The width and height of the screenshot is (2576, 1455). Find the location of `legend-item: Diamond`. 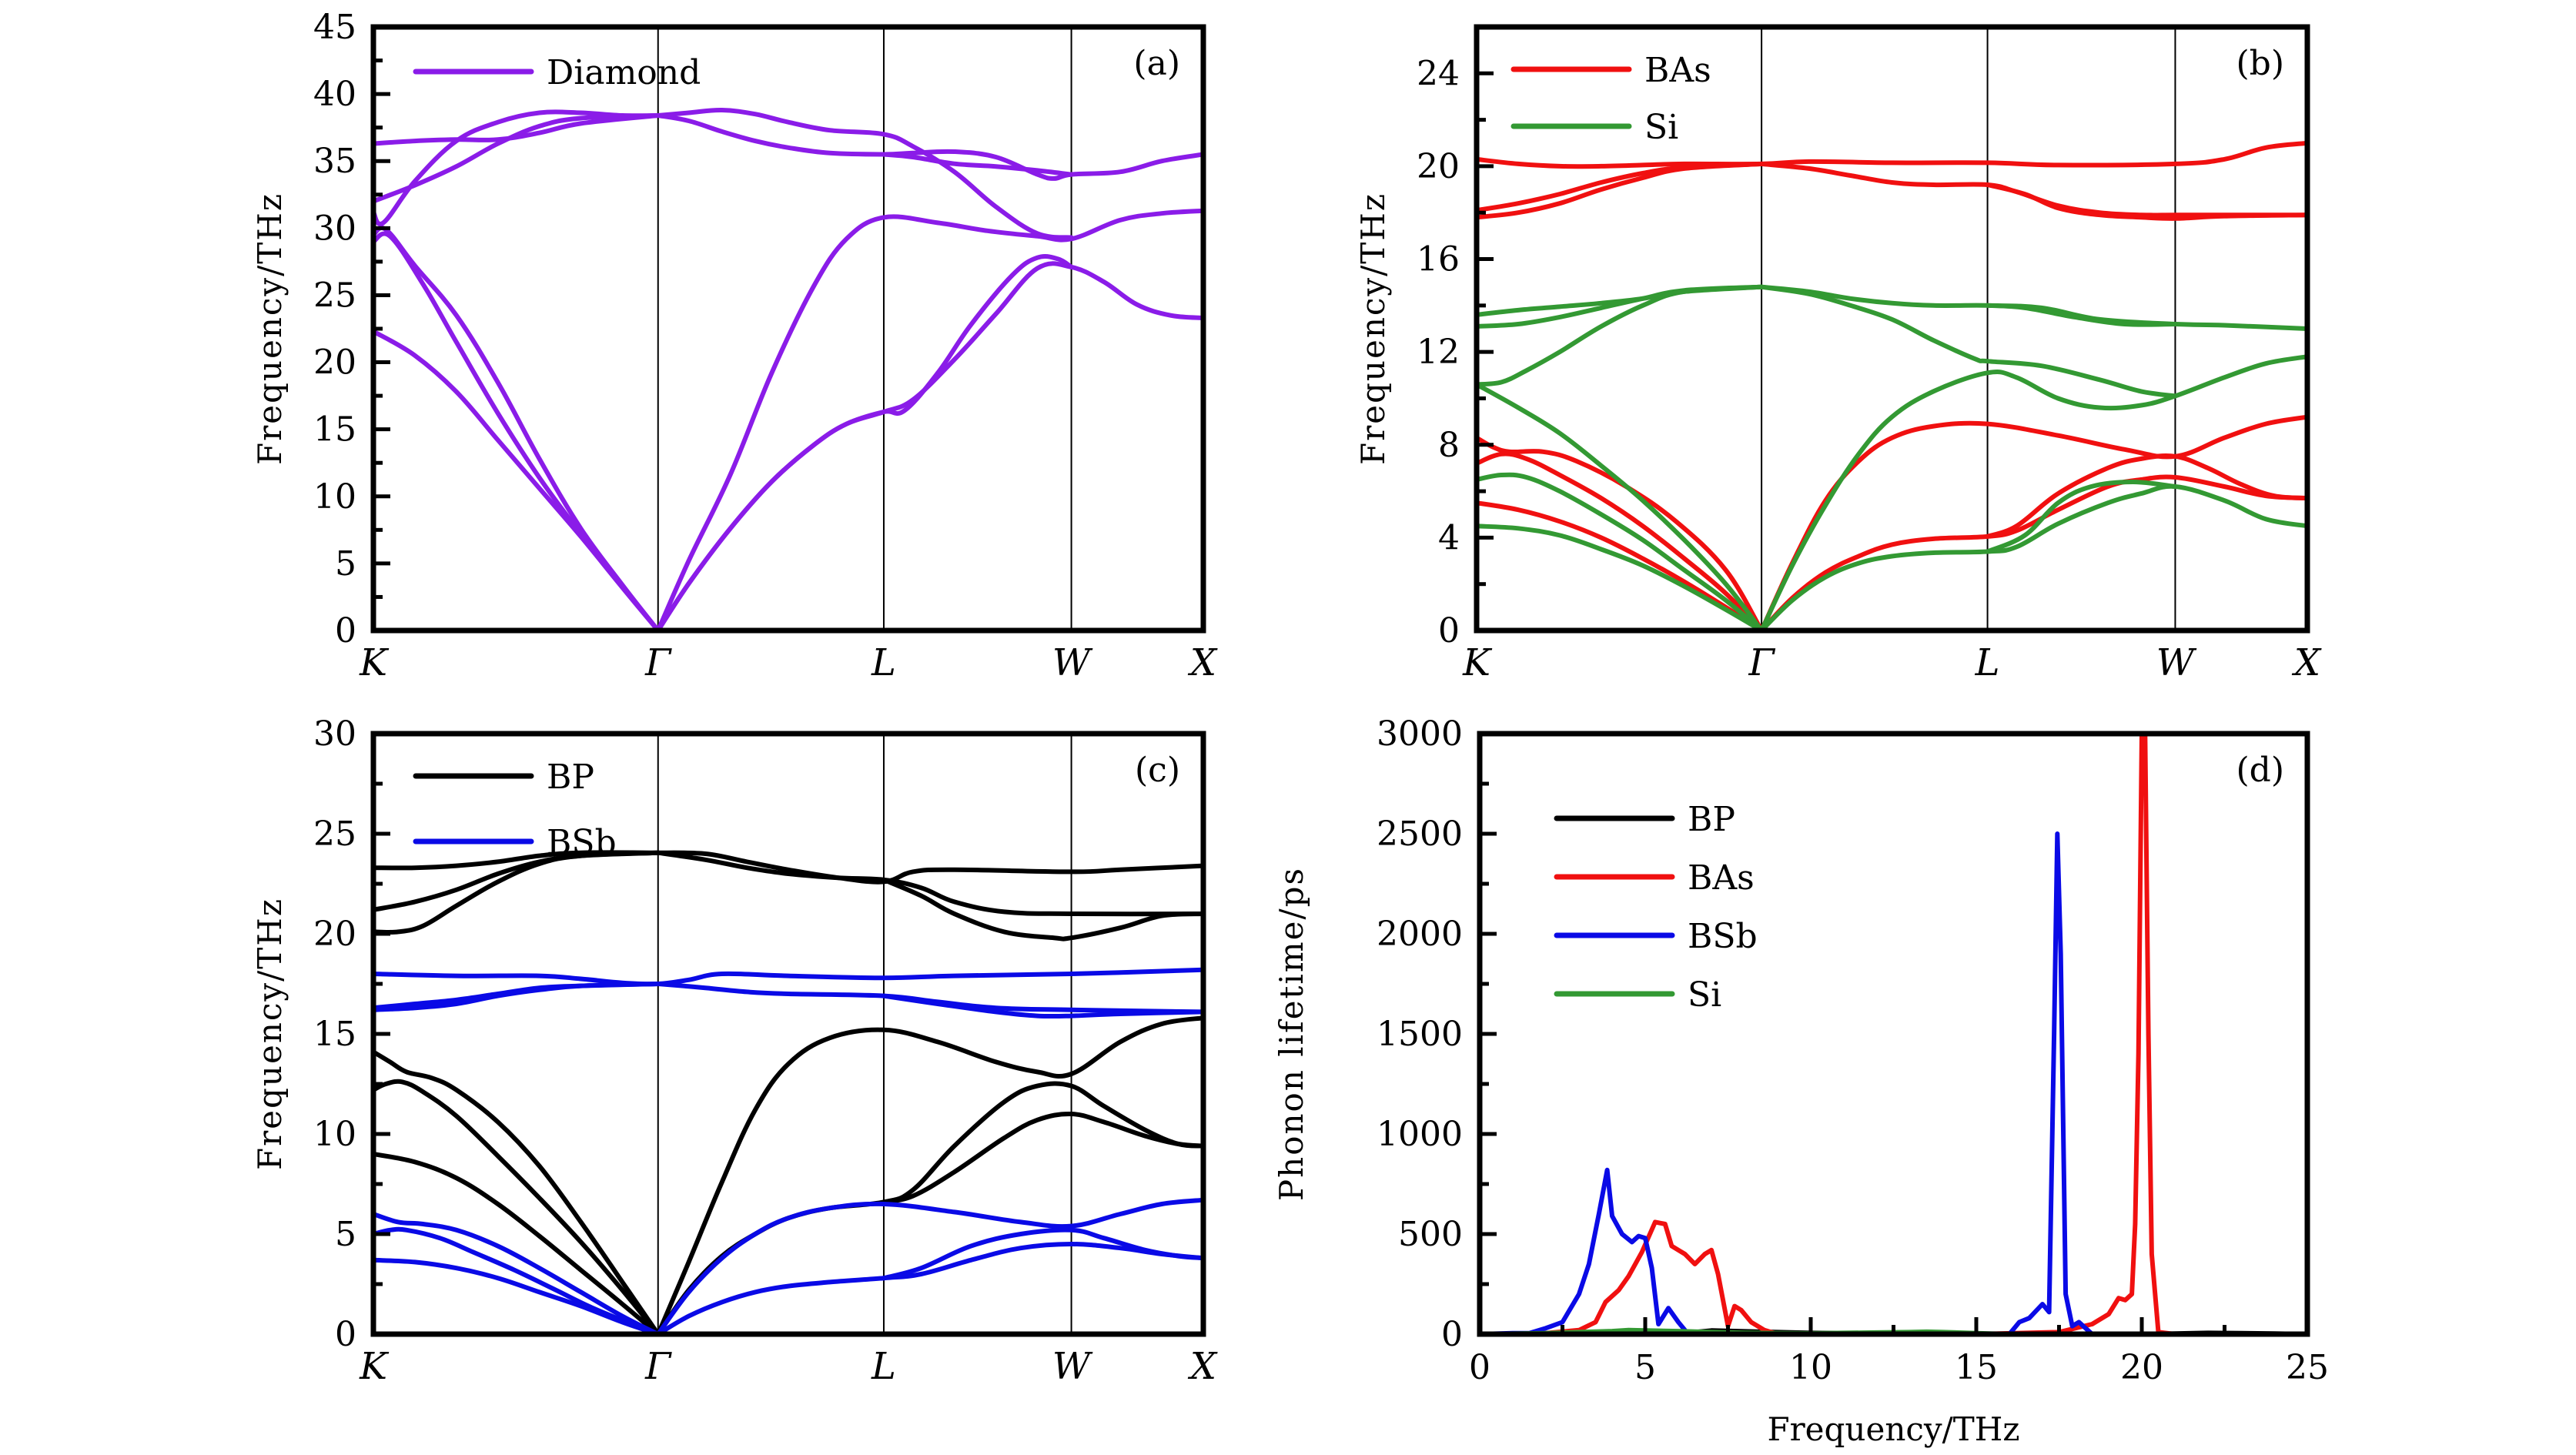

legend-item: Diamond is located at coordinates (557, 72).